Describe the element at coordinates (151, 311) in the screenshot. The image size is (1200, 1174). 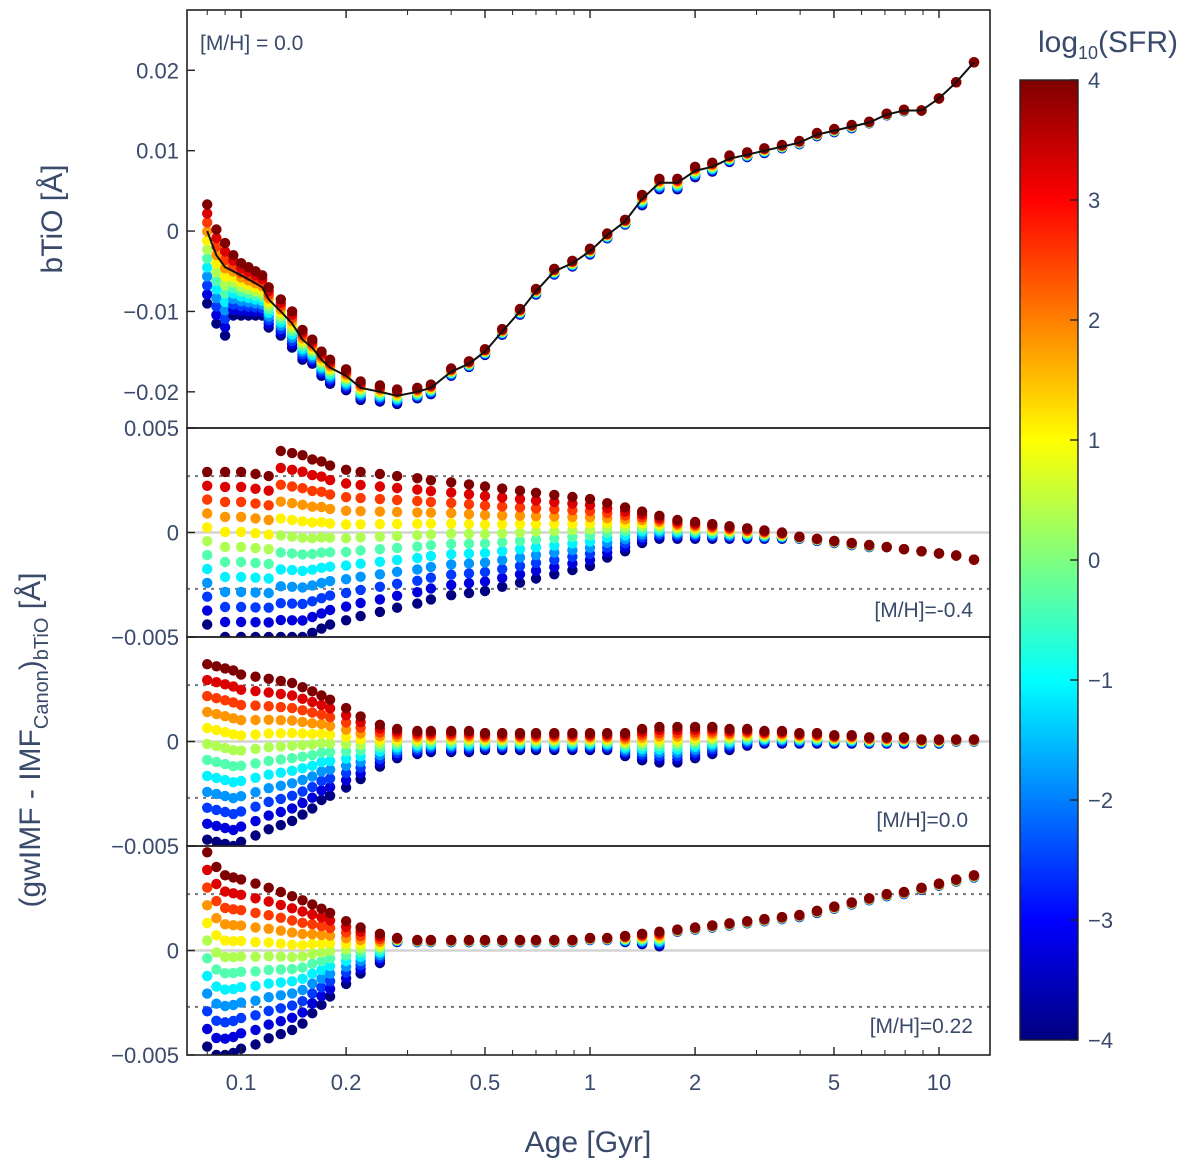
I see `top-y-tick-label: −0.01` at that location.